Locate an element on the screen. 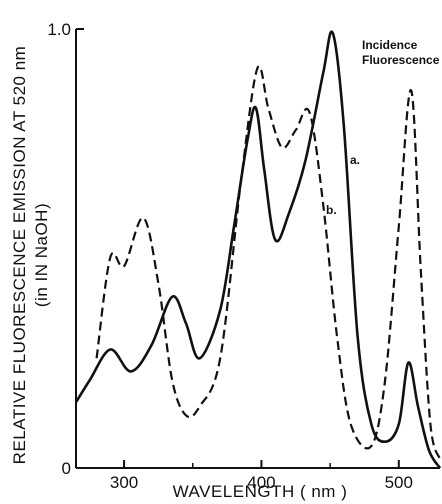 This screenshot has width=442, height=504. series-label-a: a. is located at coordinates (355, 160).